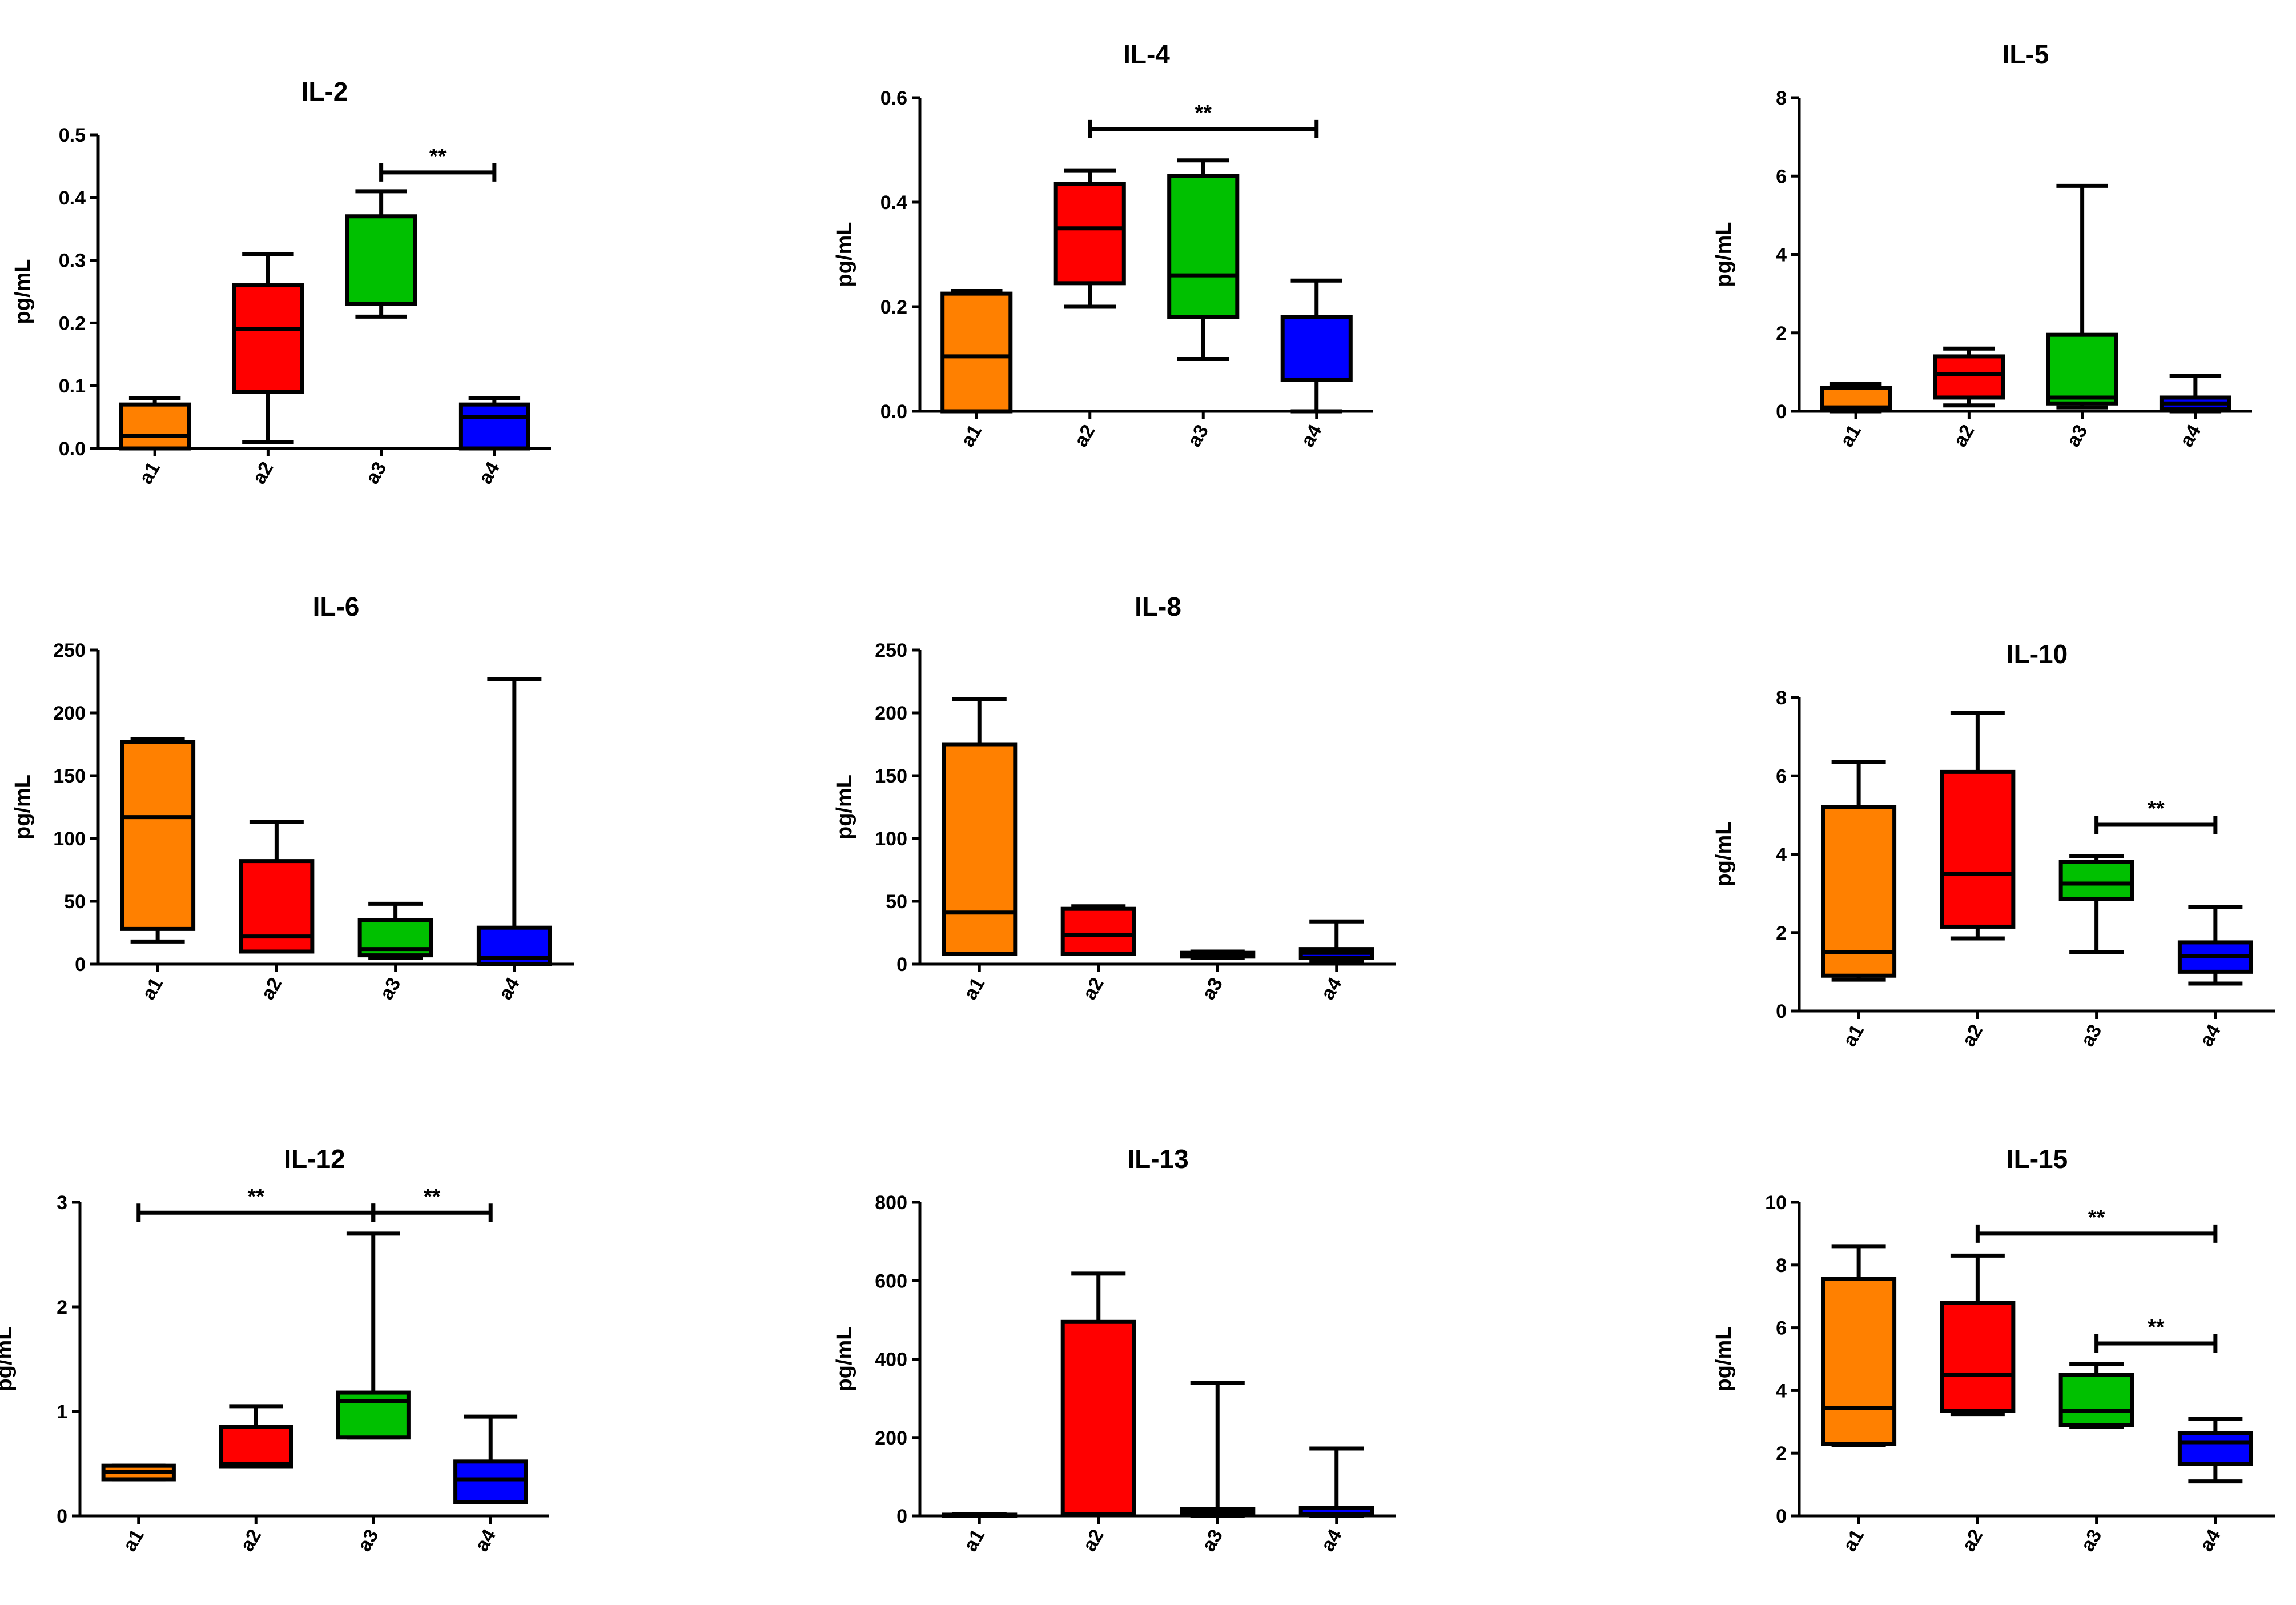  I want to click on panel-il-8: IL-8 pg/mL 0 50 100 150 200 250 a1 a2 a3 a4, so click(1114, 798).